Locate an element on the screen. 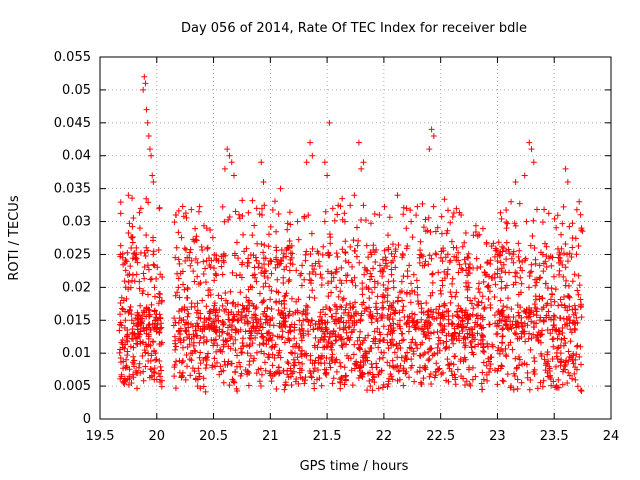  y-tick-label: 0.01 is located at coordinates (76, 353).